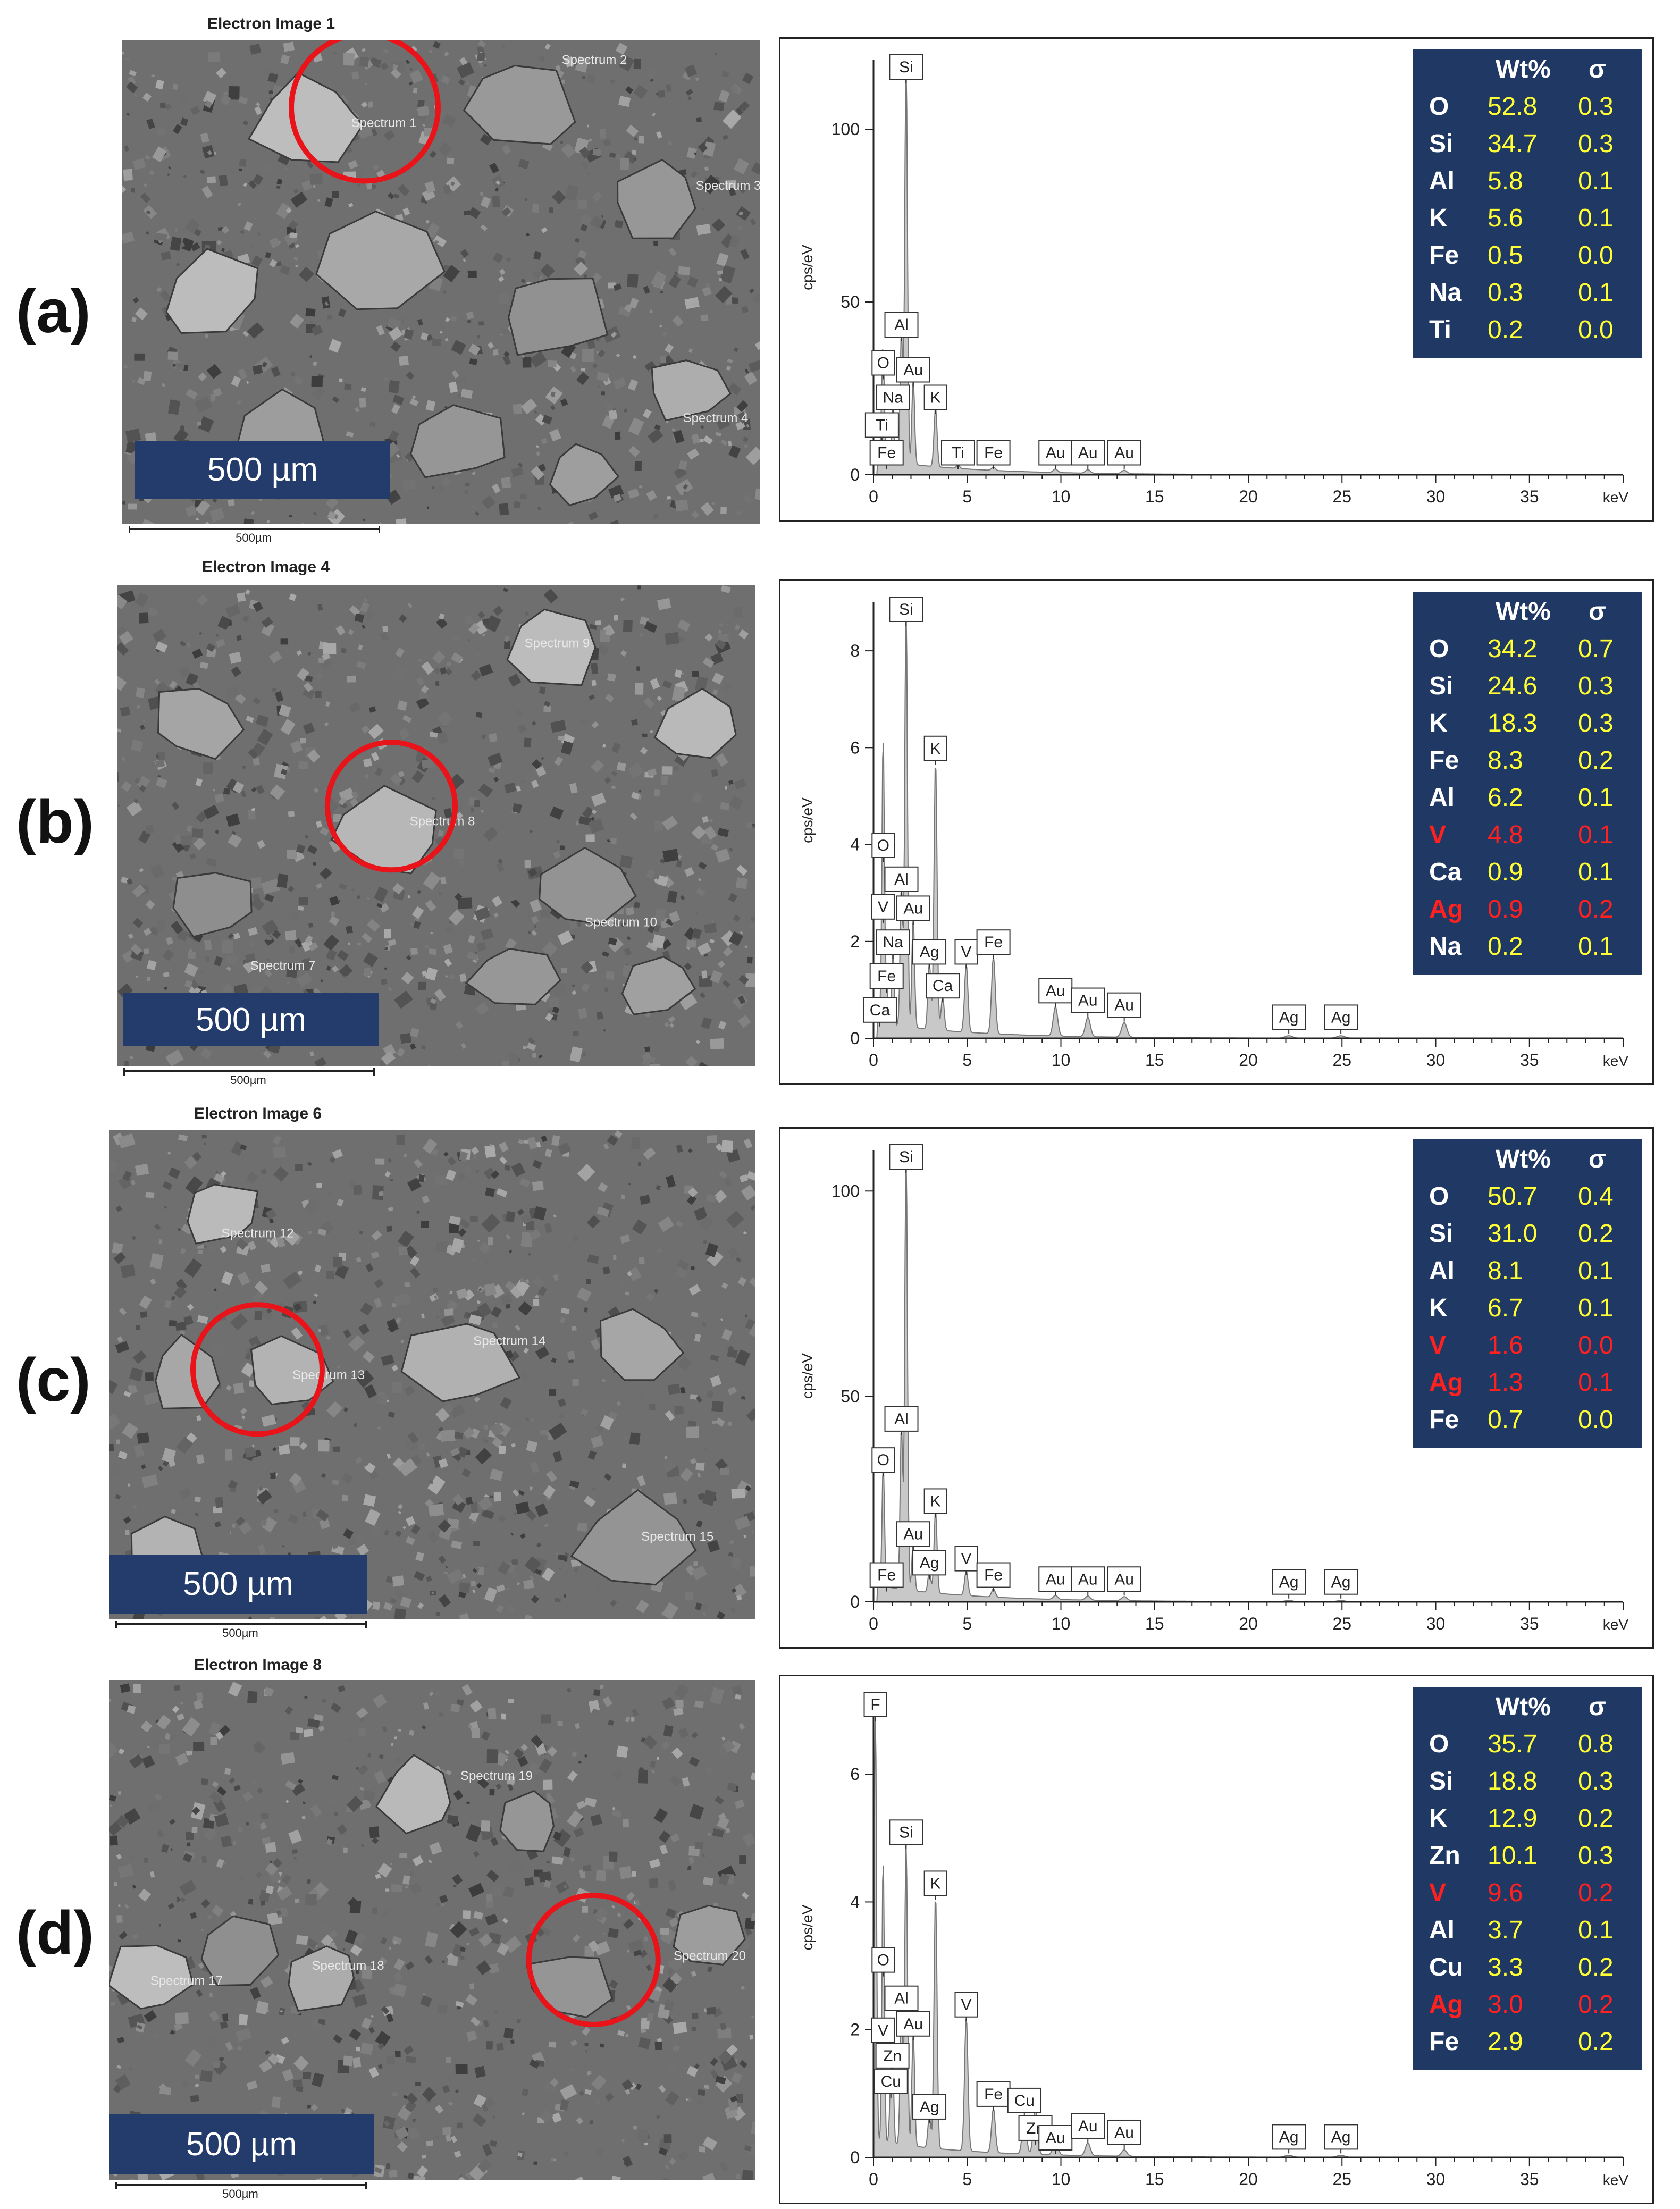  I want to click on table-row: V 4.8 0.1, so click(1527, 839).